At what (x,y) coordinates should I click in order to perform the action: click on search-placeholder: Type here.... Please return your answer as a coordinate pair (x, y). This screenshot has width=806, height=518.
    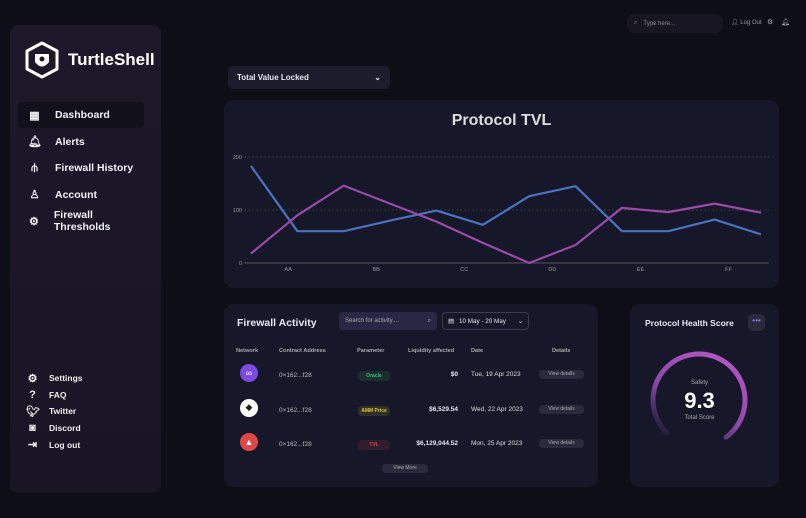
    Looking at the image, I should click on (659, 23).